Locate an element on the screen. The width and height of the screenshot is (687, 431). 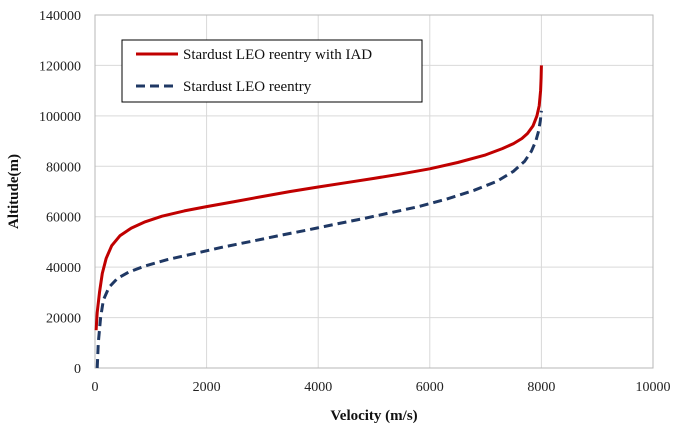
y-tick-label: 0 is located at coordinates (77, 369).